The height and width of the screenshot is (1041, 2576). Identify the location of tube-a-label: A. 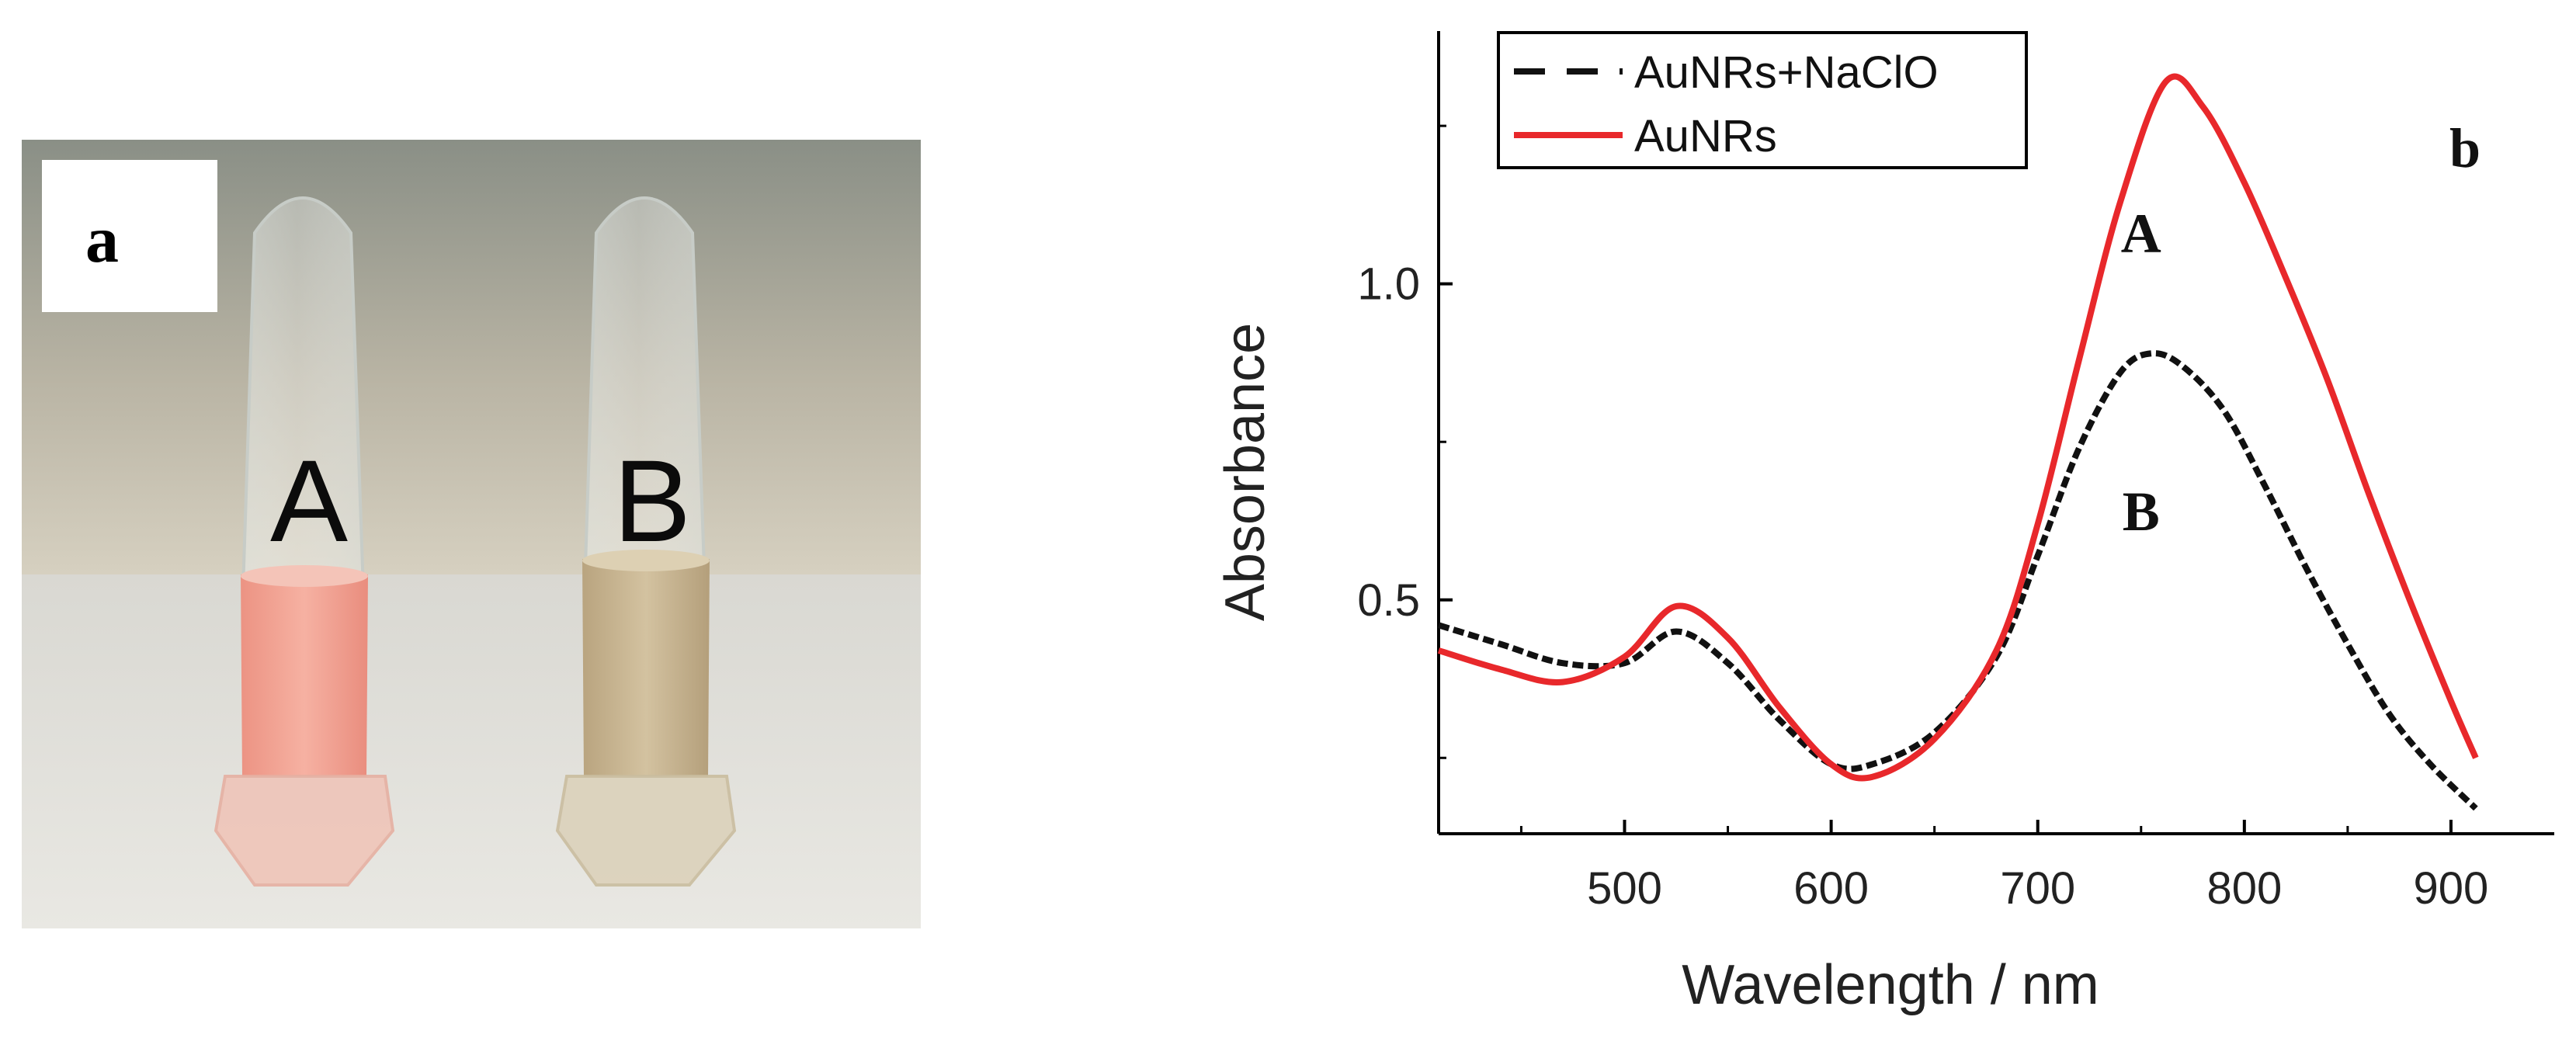
(309, 500).